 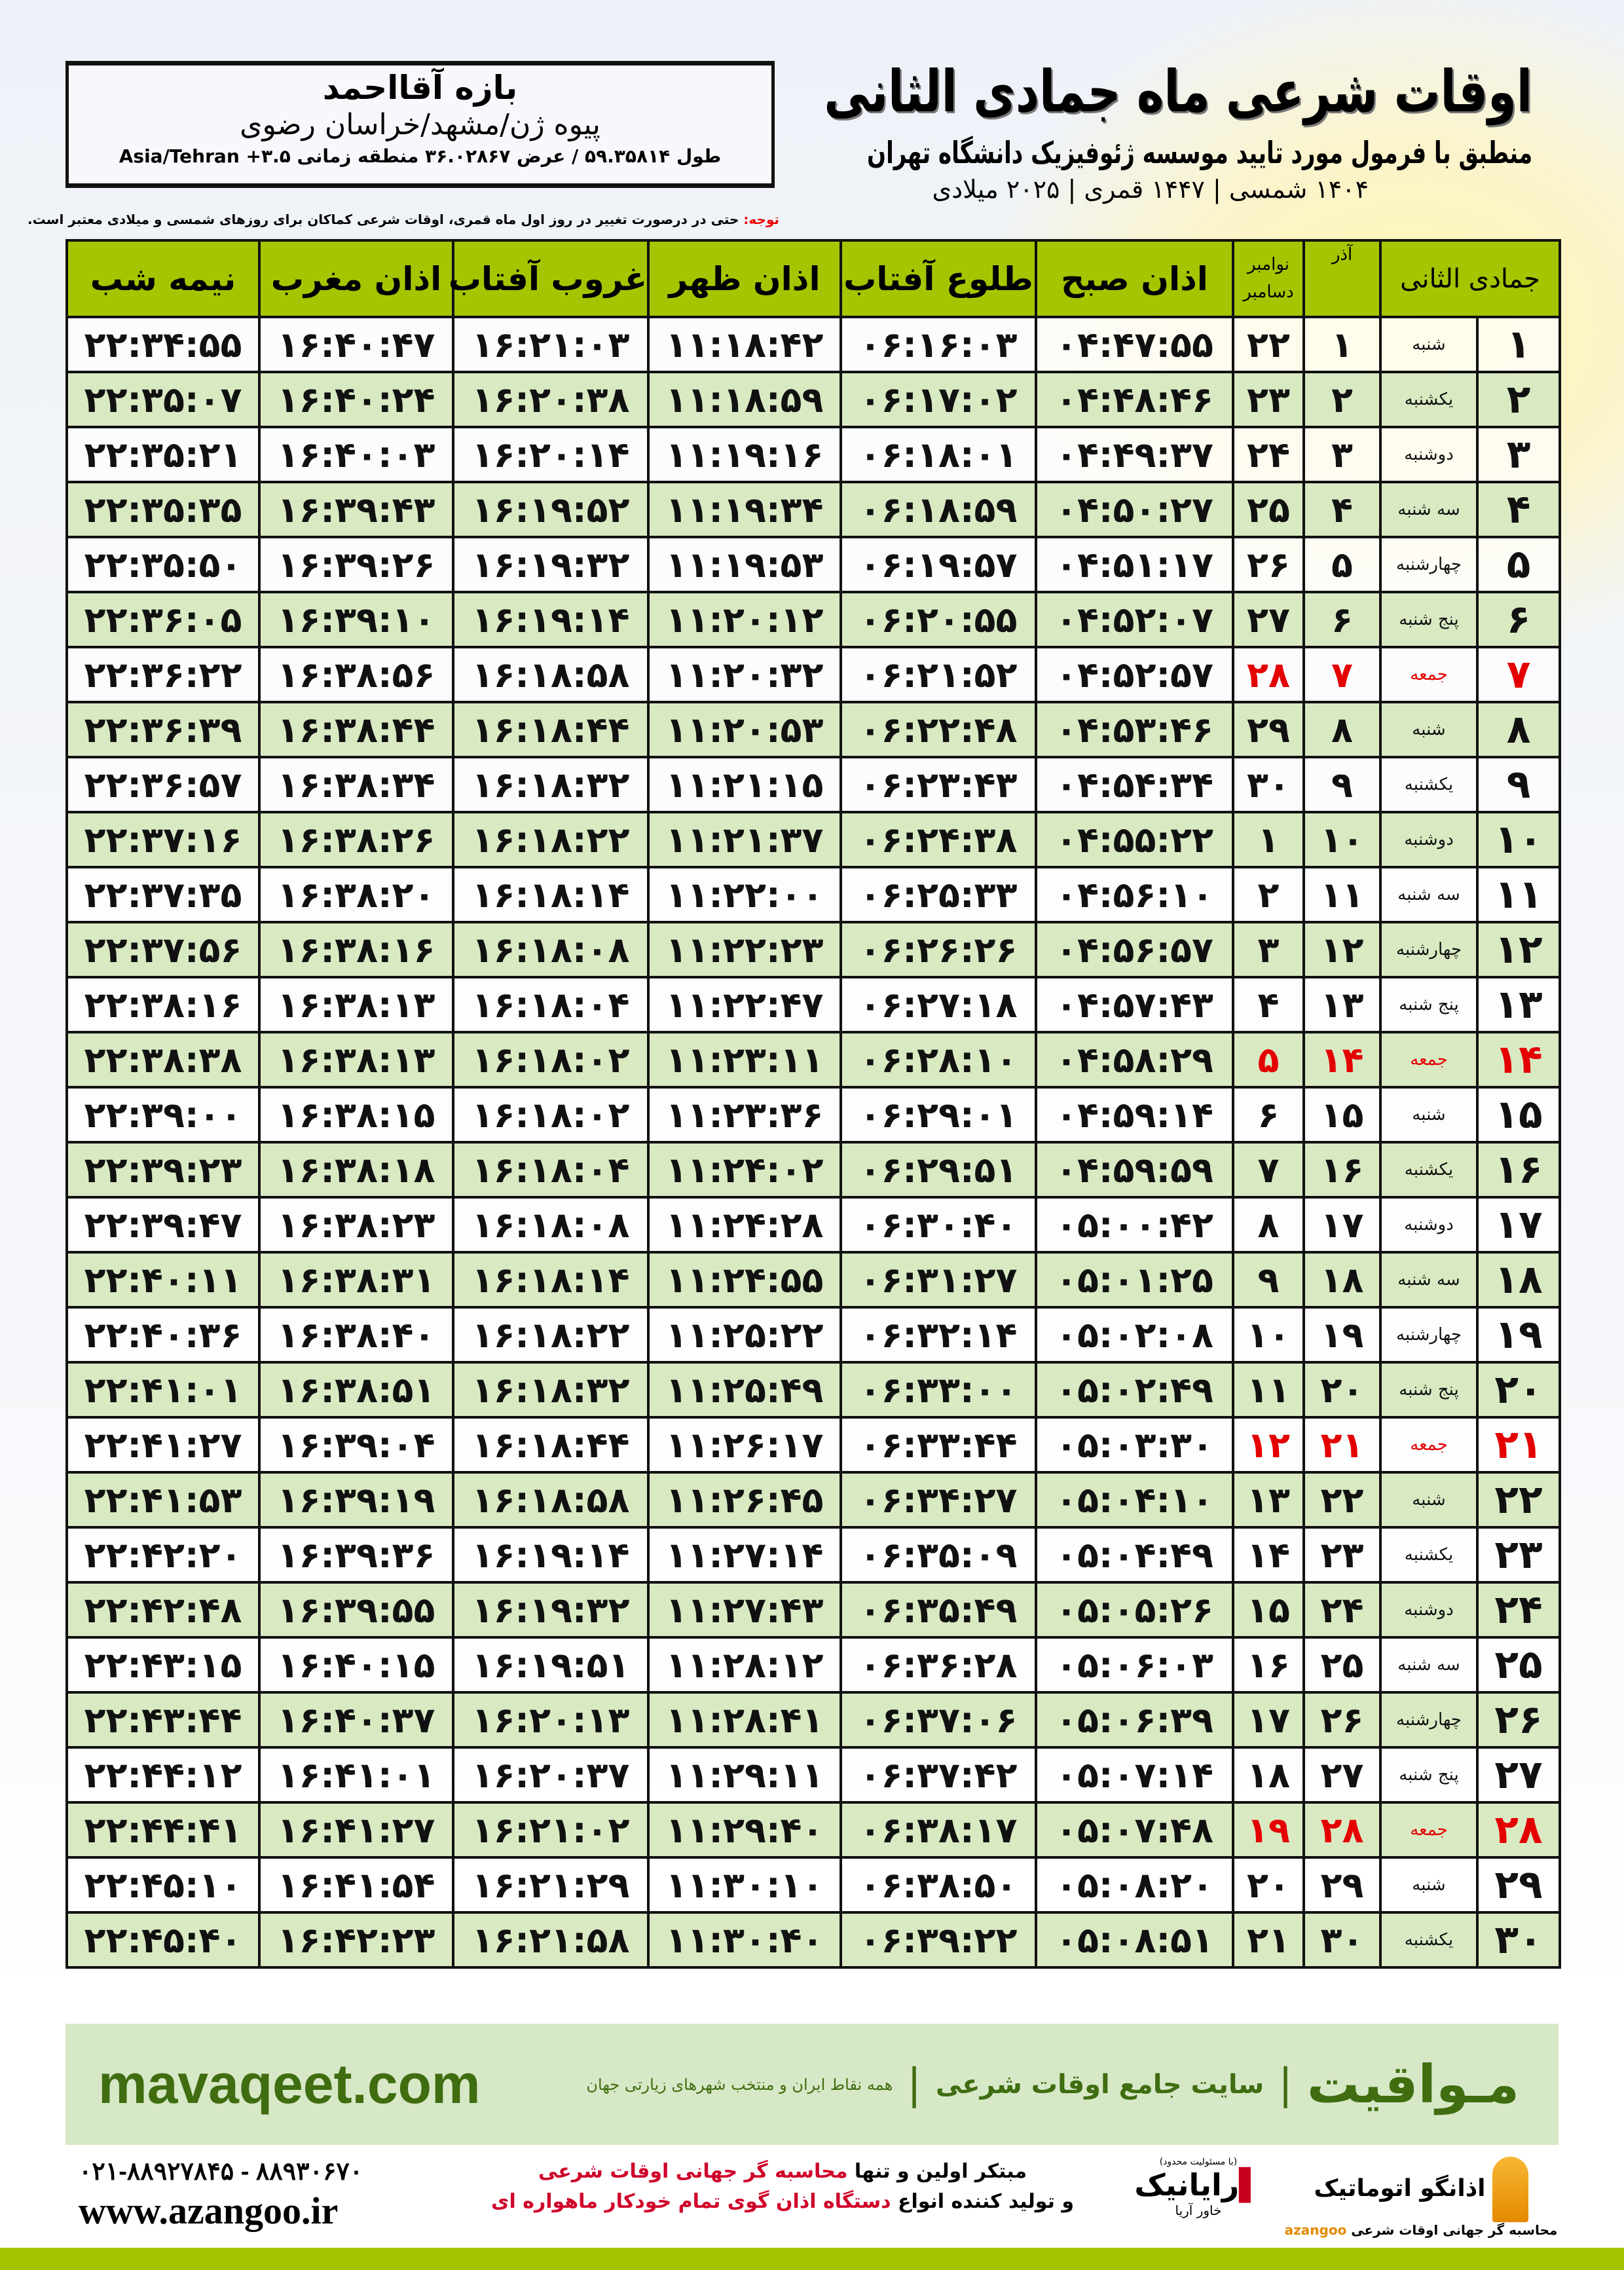 What do you see at coordinates (356, 1335) in the screenshot?
I see `maghrib-time: ۱۶:۳۸:۴۰` at bounding box center [356, 1335].